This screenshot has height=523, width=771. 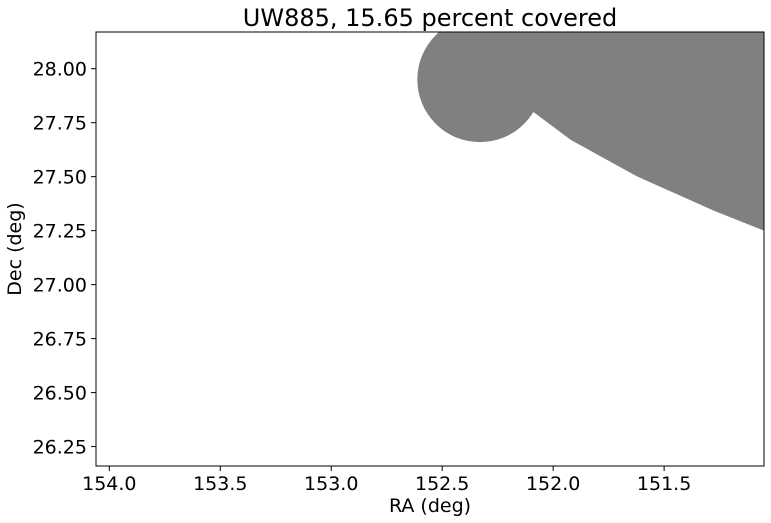 I want to click on x-axis: 154.0 153.5 153.0 152.5 152.0 151.5, so click(x=386, y=480).